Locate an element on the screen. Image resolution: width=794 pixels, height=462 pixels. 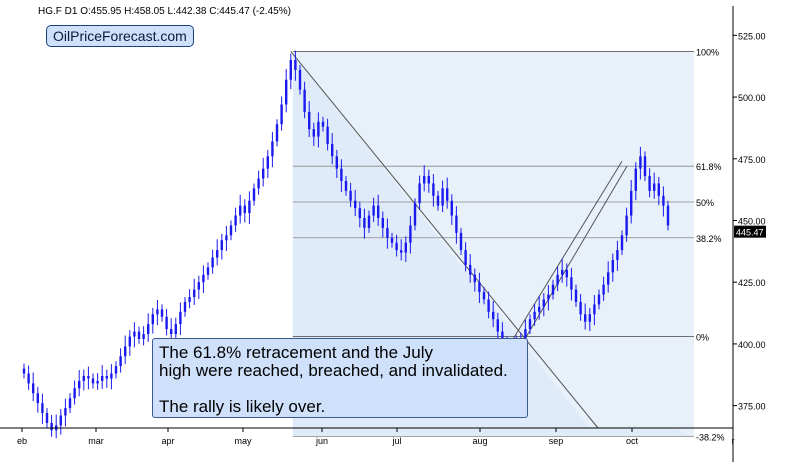
date-tick-label: mar is located at coordinates (96, 441).